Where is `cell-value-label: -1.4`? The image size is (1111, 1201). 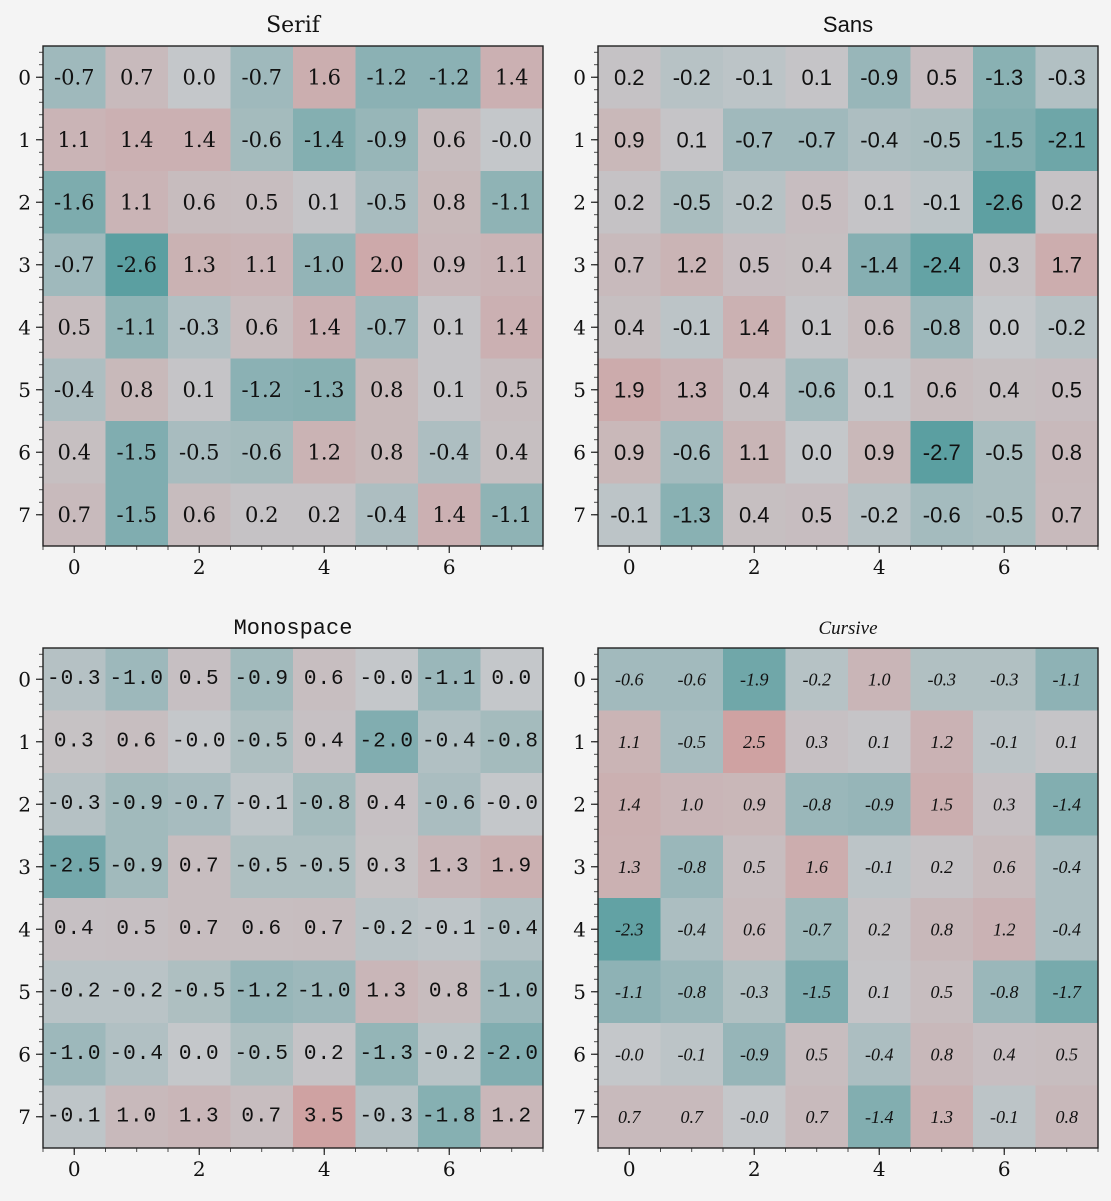
cell-value-label: -1.4 is located at coordinates (879, 1117).